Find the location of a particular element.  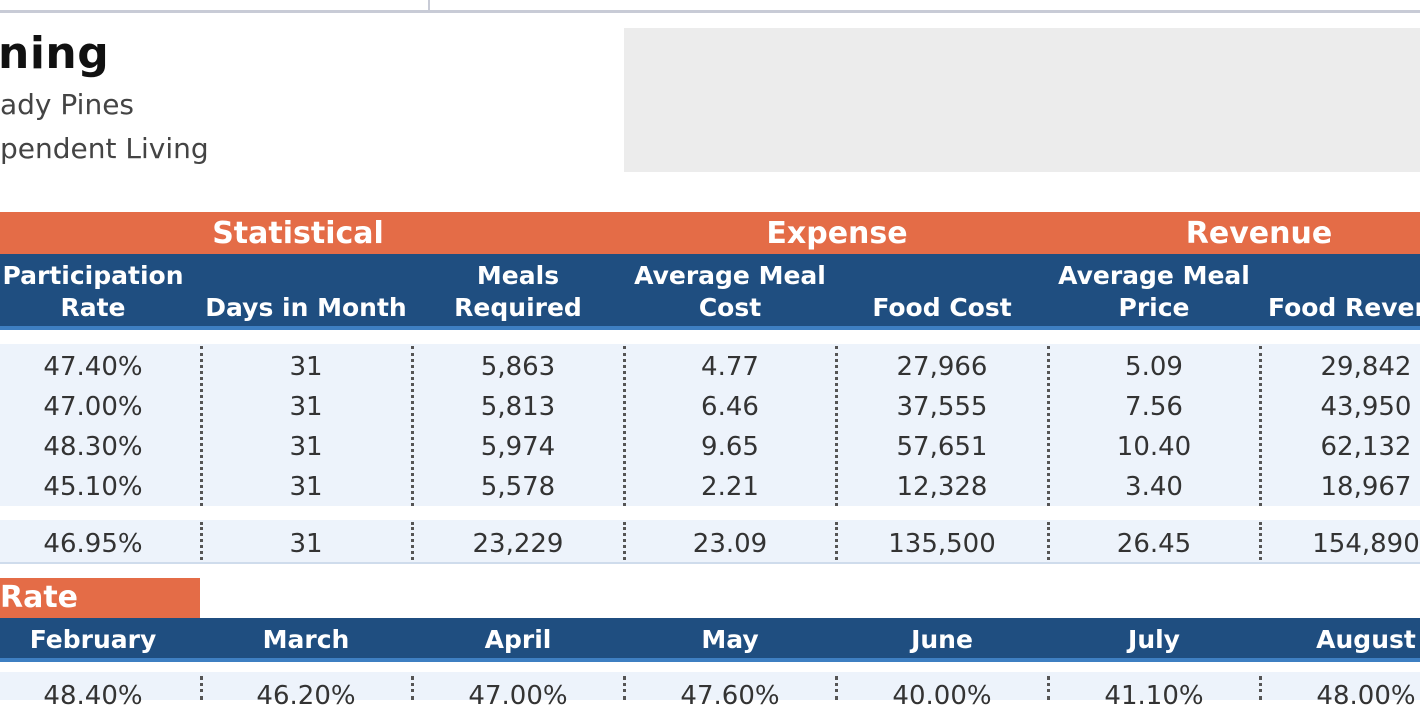

band-expense: Expense is located at coordinates (837, 233).